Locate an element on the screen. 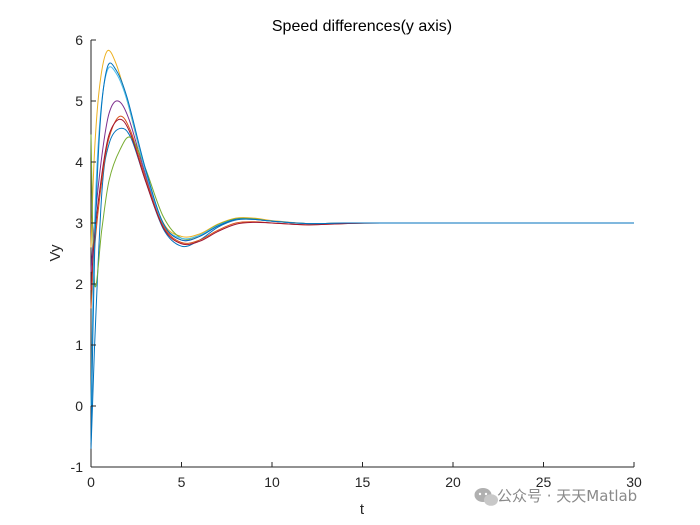 The width and height of the screenshot is (700, 525). x-tick-label: 10 is located at coordinates (272, 482).